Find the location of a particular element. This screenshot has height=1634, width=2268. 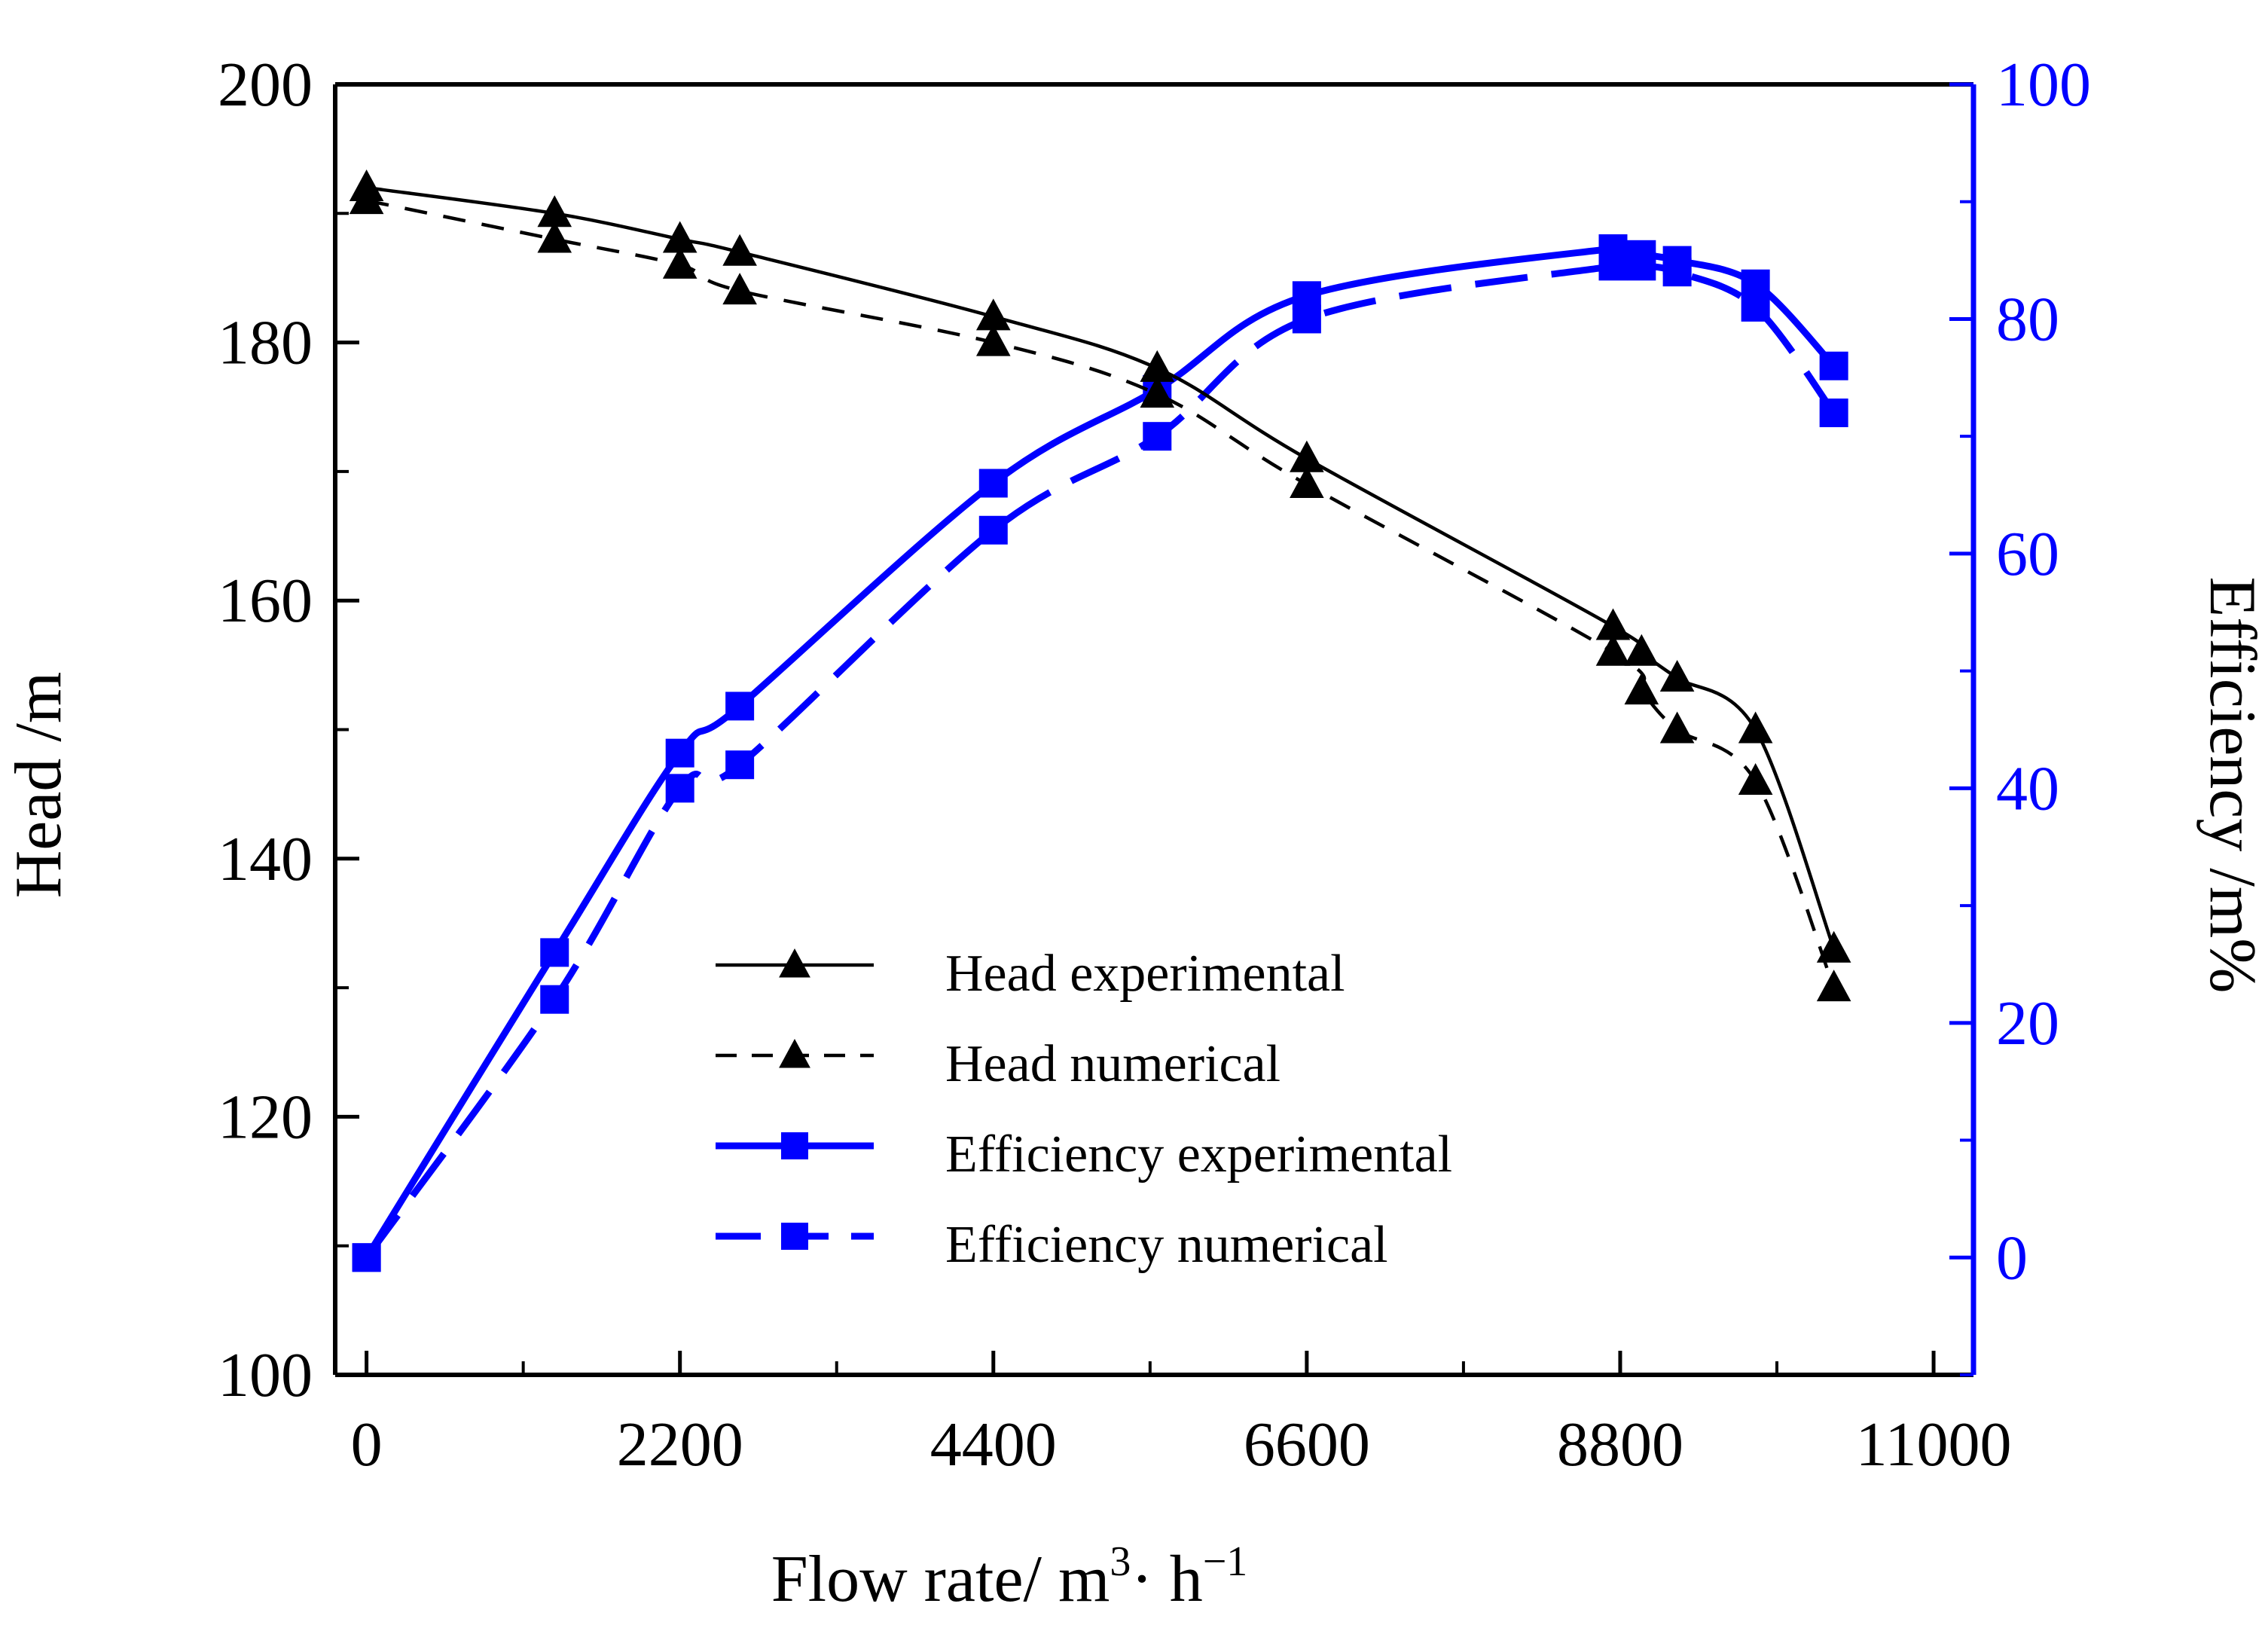

x-axis-title: Flow rate/ m3· h−1 is located at coordinates (1010, 1577).